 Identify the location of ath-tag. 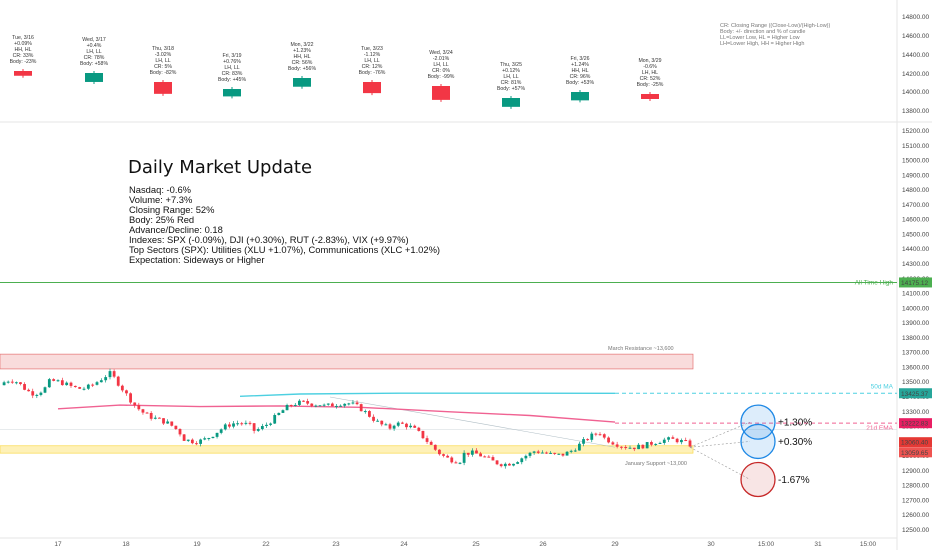
(915, 282).